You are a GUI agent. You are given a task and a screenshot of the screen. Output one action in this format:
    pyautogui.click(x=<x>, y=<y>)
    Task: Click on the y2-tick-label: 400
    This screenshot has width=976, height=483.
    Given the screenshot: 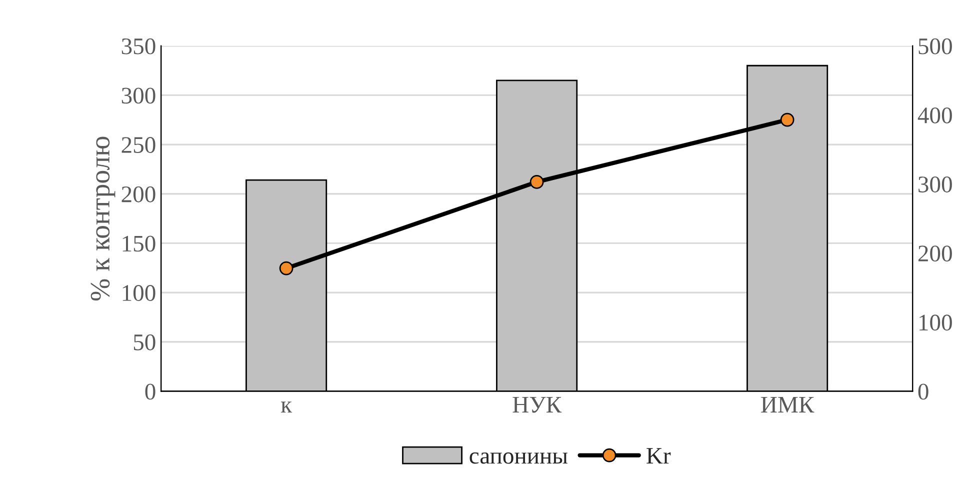 What is the action you would take?
    pyautogui.click(x=935, y=115)
    